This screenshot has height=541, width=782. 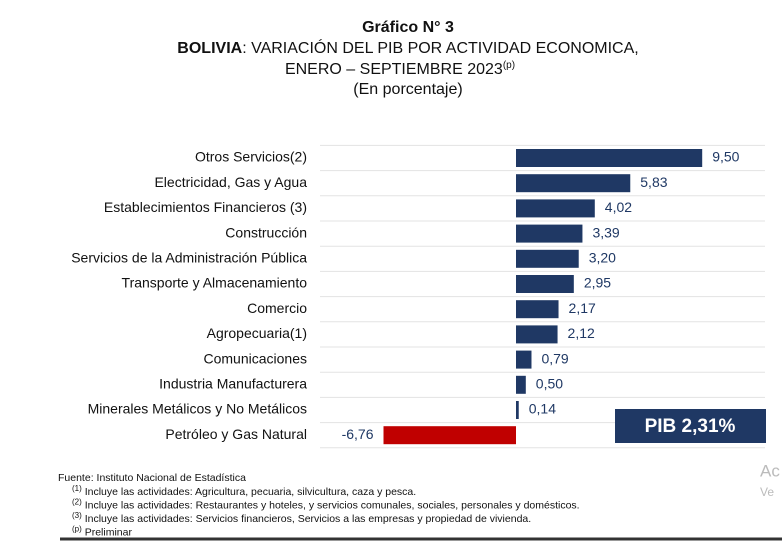 What do you see at coordinates (77, 515) in the screenshot?
I see `footnote-mark: (3)` at bounding box center [77, 515].